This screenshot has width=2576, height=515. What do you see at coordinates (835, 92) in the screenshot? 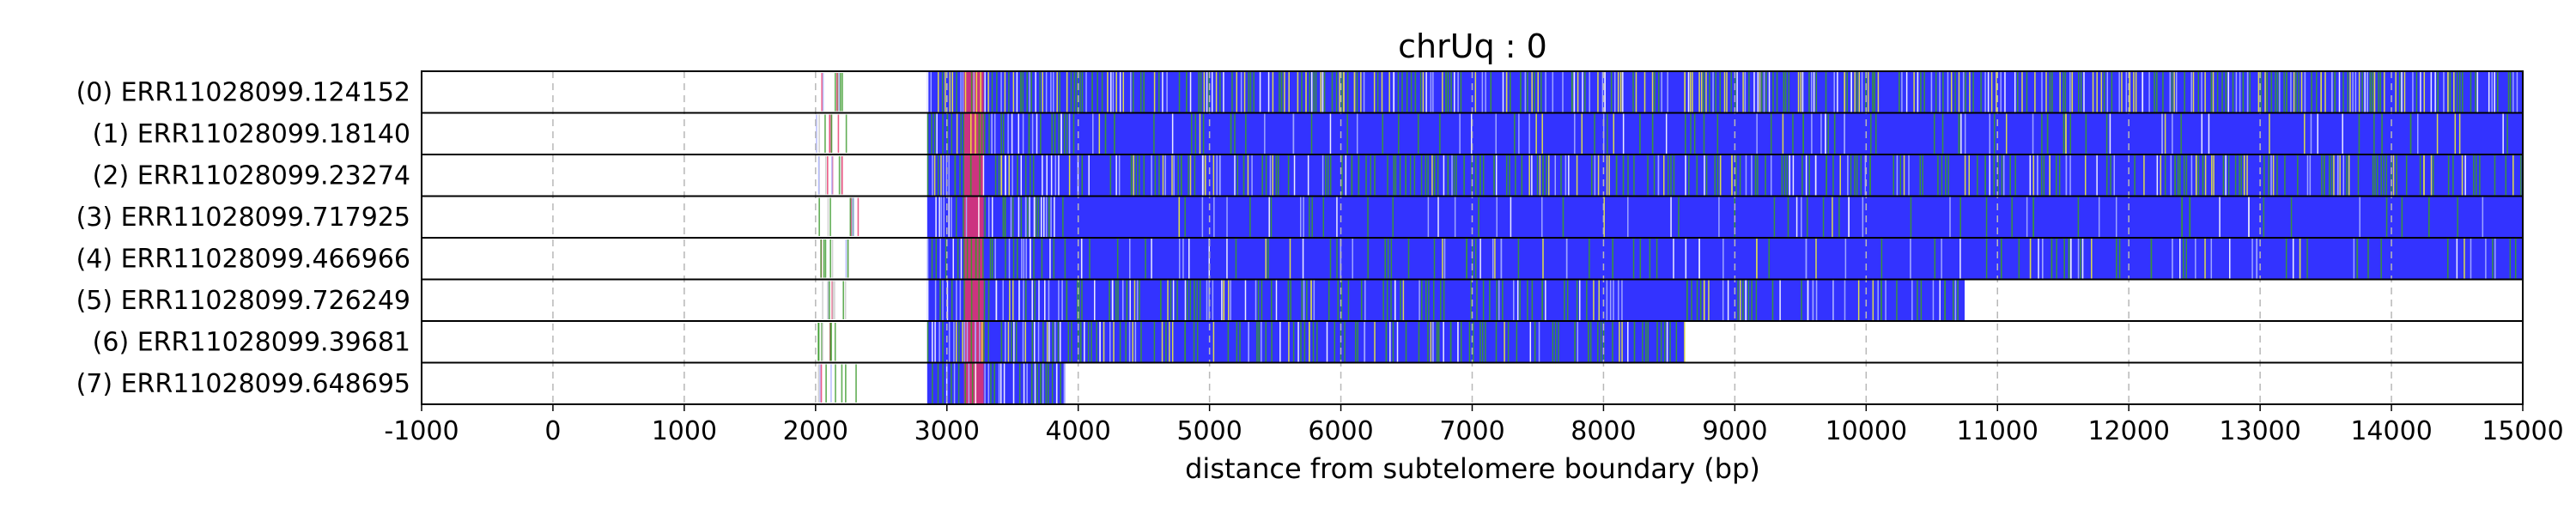
I see `sparse-mark` at bounding box center [835, 92].